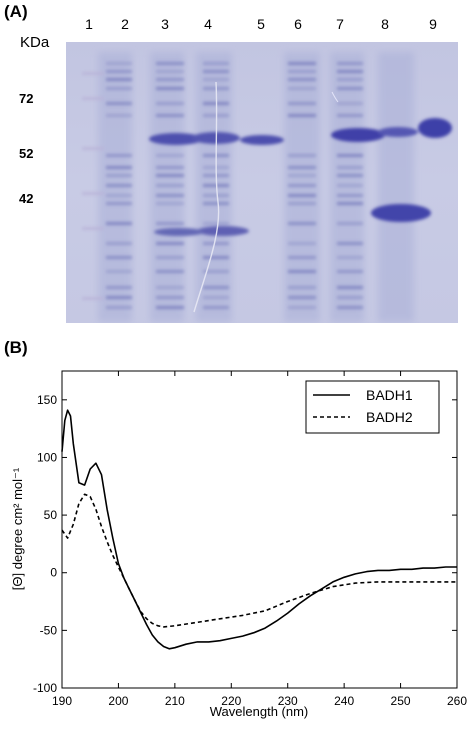  What do you see at coordinates (208, 24) in the screenshot?
I see `lane-number: 4` at bounding box center [208, 24].